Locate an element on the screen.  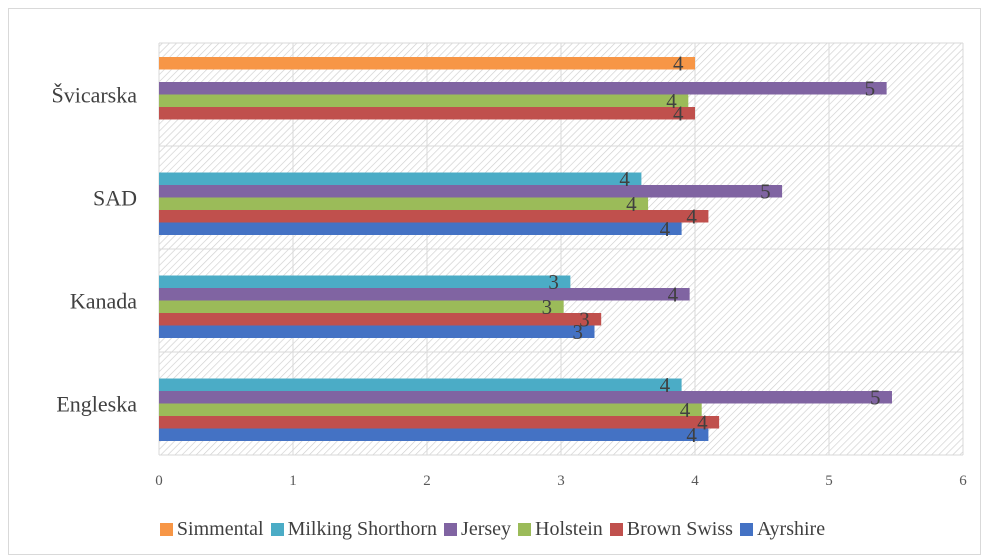
legend-label: Jersey is located at coordinates (486, 528).